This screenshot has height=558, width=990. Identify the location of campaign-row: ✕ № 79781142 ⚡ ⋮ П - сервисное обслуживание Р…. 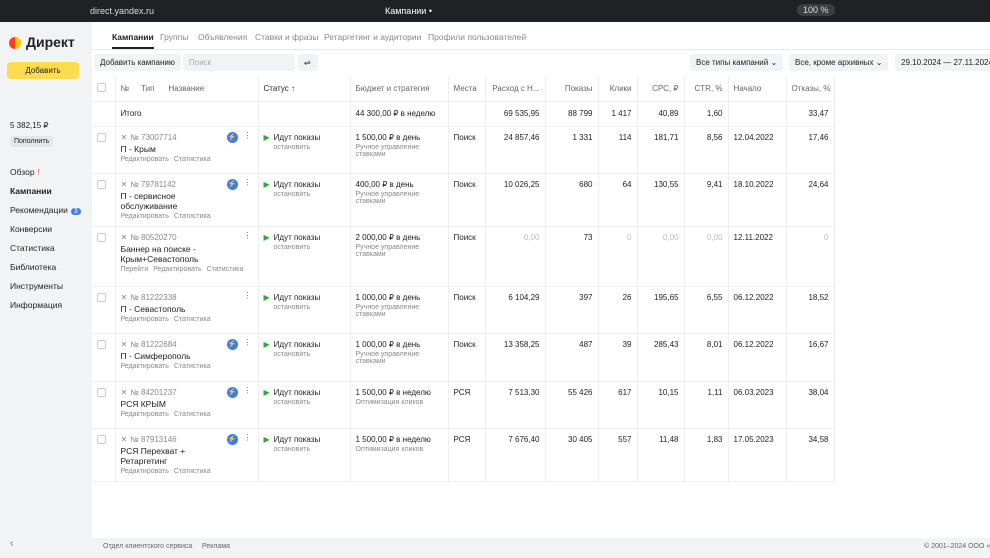
(463, 200).